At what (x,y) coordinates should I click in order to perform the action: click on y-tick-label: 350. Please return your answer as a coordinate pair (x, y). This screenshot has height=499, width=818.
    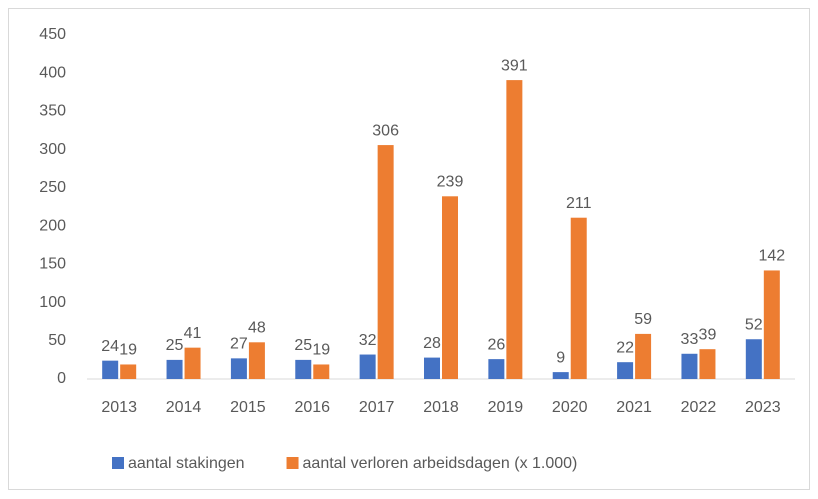
    Looking at the image, I should click on (52, 111).